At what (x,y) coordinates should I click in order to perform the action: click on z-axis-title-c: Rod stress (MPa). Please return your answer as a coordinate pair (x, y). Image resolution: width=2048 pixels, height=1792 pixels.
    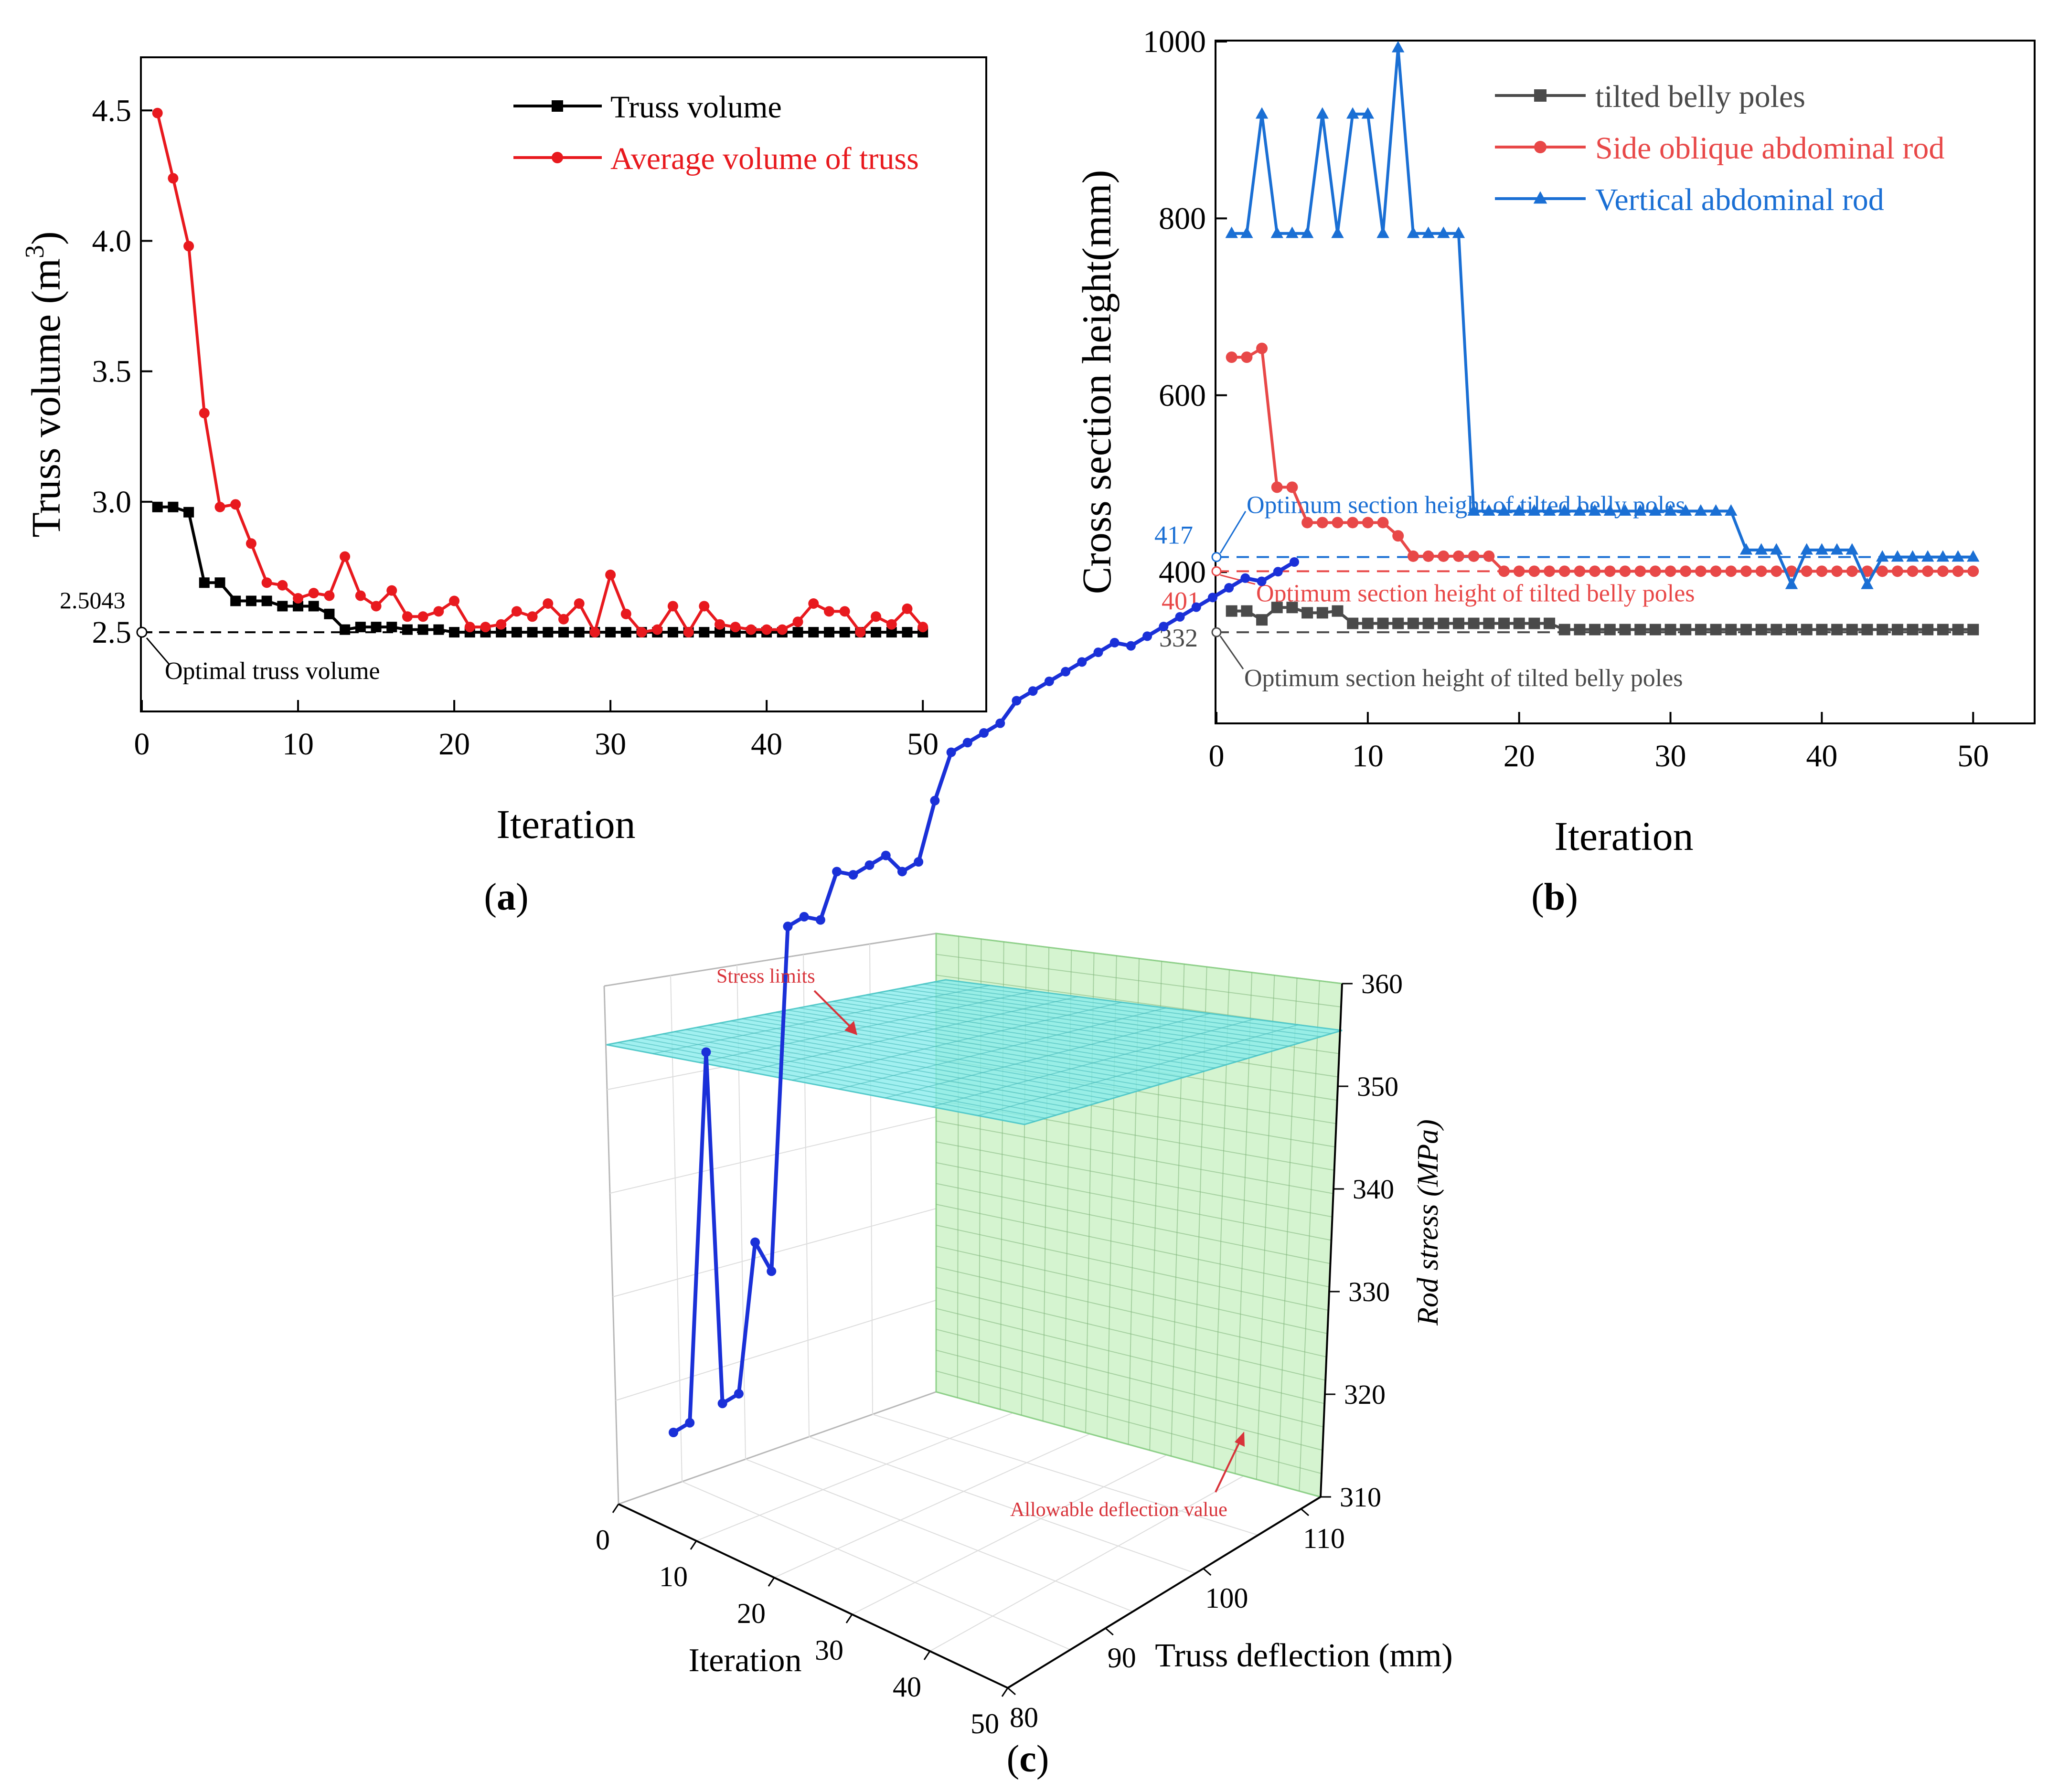
    Looking at the image, I should click on (1428, 1222).